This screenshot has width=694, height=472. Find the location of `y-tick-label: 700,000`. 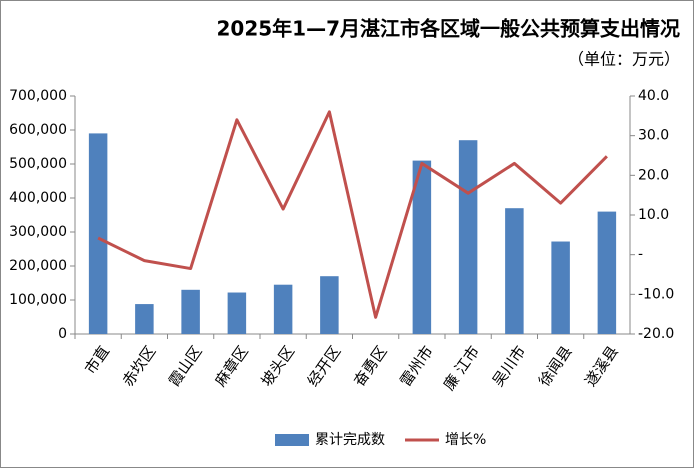

y-tick-label: 700,000 is located at coordinates (38, 96).